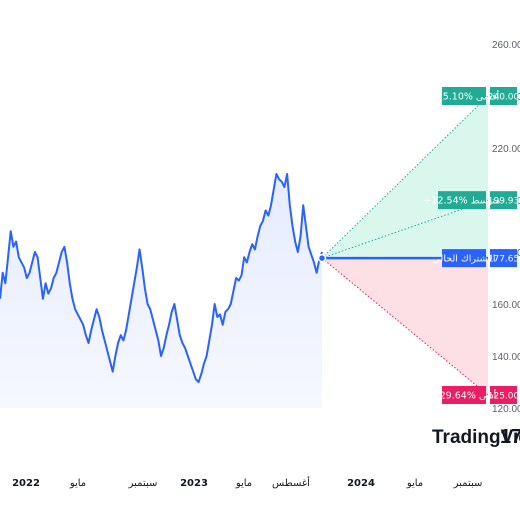 This screenshot has height=520, width=520. I want to click on label-badge-high, so click(464, 96).